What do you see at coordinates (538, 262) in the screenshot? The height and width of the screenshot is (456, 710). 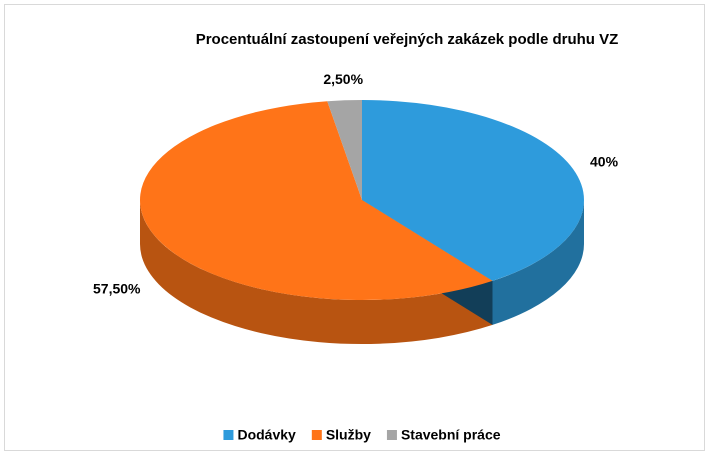 I see `pie-side` at bounding box center [538, 262].